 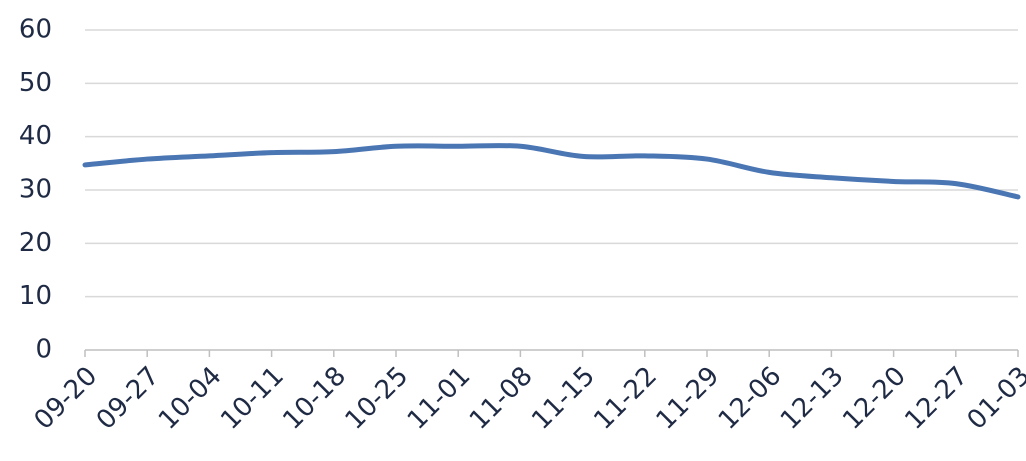 What do you see at coordinates (551, 171) in the screenshot?
I see `data-line` at bounding box center [551, 171].